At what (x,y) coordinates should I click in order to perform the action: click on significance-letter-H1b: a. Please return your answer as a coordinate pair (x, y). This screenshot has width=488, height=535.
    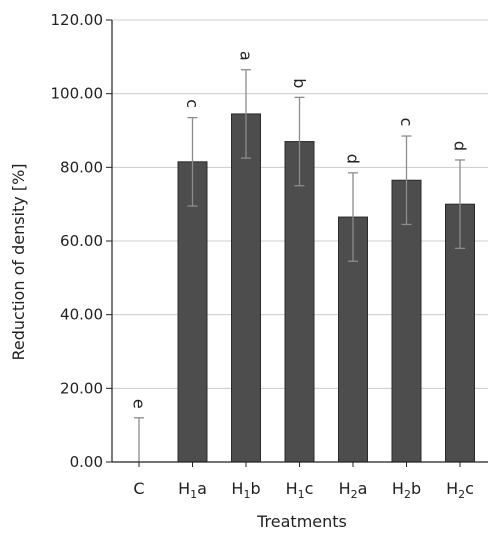
    Looking at the image, I should click on (246, 56).